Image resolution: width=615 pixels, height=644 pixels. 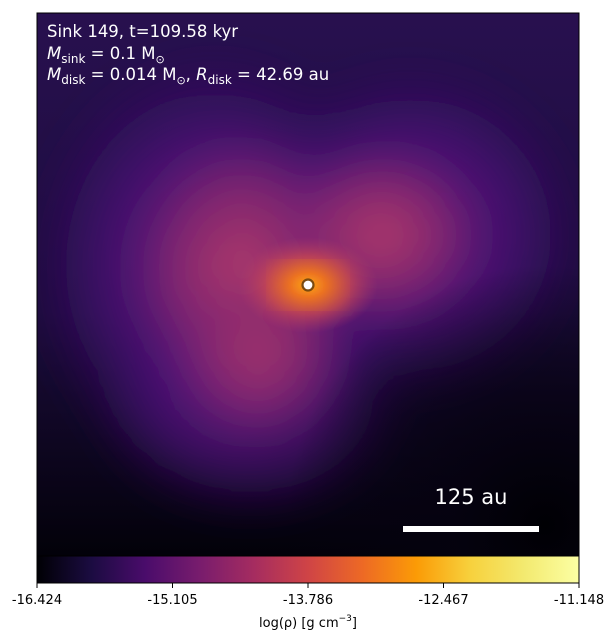 What do you see at coordinates (308, 585) in the screenshot?
I see `colorbar-ticks` at bounding box center [308, 585].